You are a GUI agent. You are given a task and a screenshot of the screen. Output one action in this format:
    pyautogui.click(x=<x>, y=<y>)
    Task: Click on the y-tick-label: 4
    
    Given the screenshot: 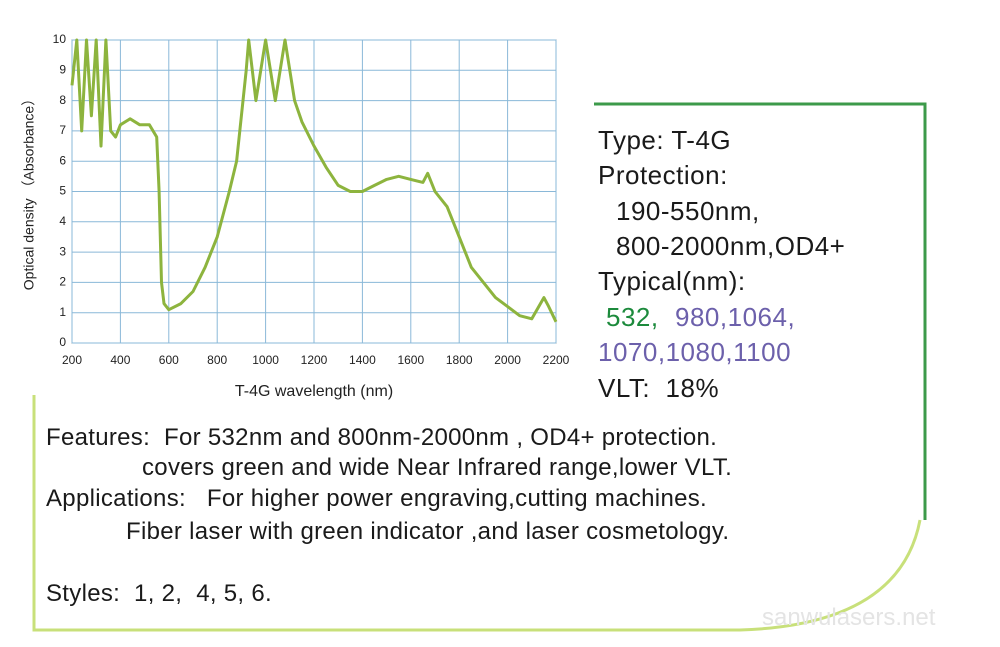 What is the action you would take?
    pyautogui.click(x=62, y=221)
    